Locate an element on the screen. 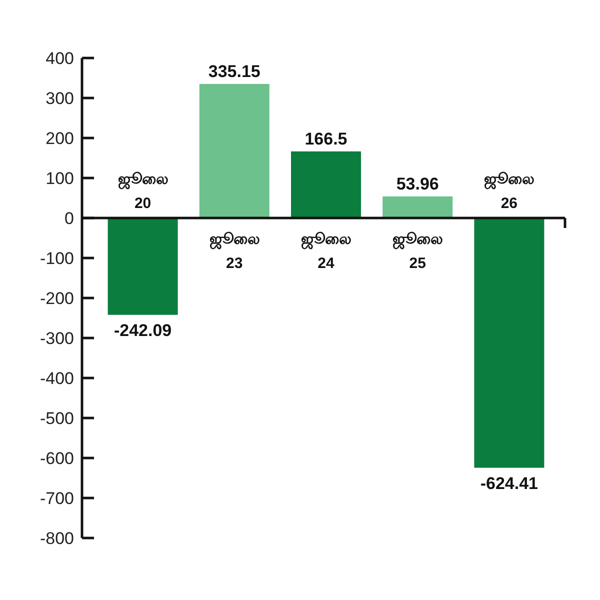 The image size is (600, 600). x-tick-label: ஜூலை 23 is located at coordinates (234, 251).